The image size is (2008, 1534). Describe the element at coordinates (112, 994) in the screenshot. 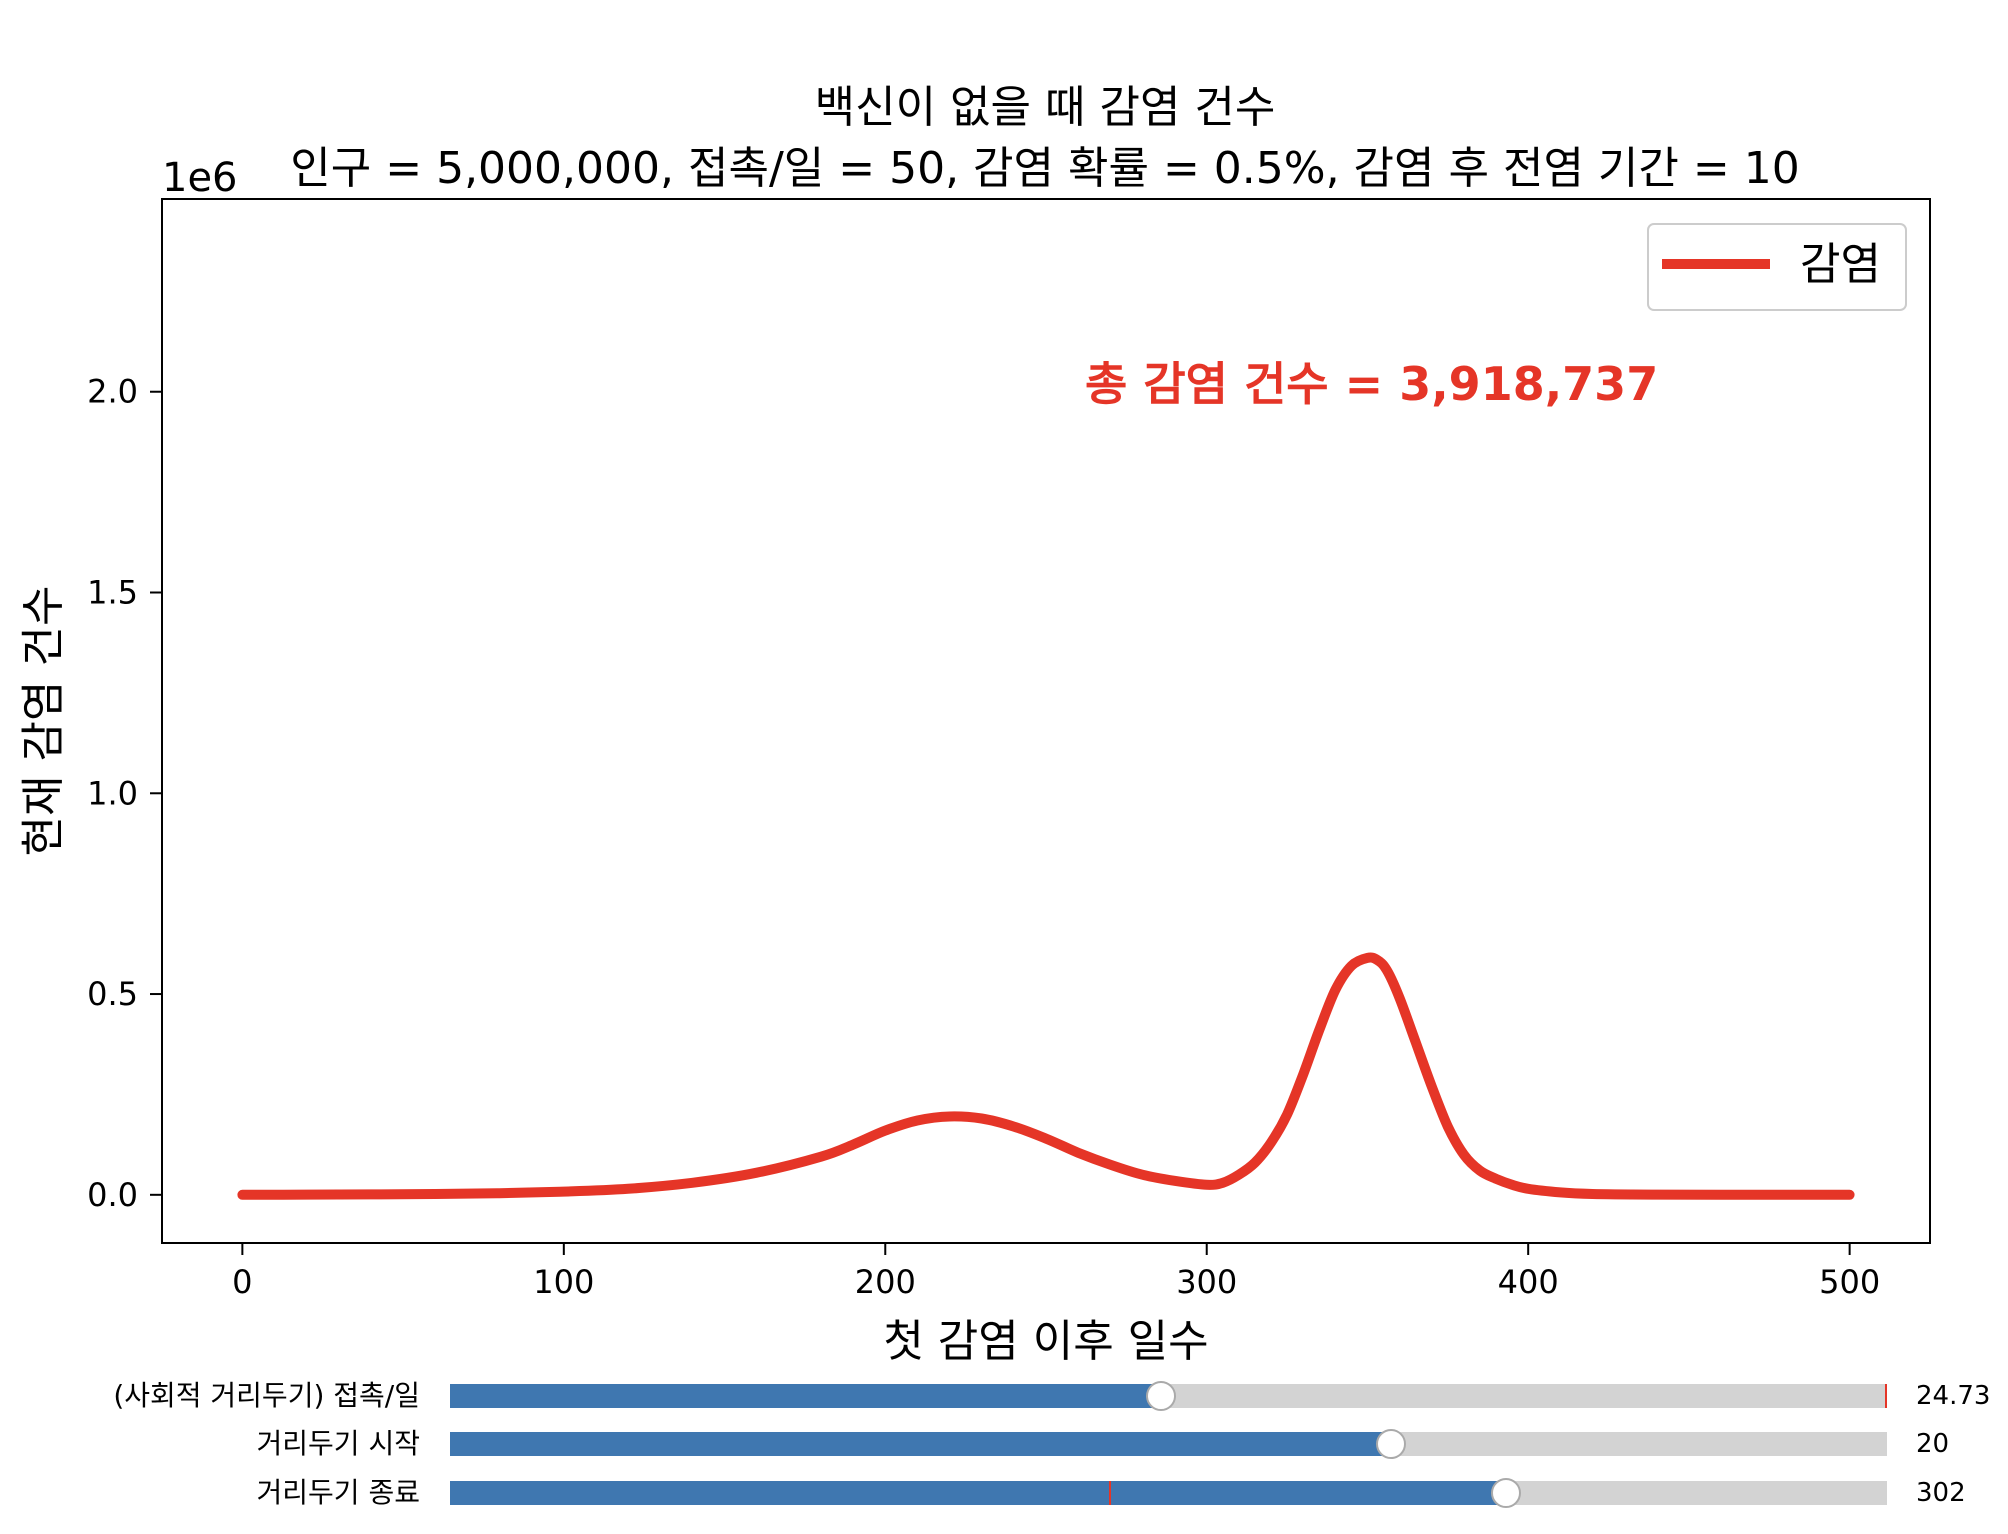

I see `y-tick-label: 0.5` at that location.